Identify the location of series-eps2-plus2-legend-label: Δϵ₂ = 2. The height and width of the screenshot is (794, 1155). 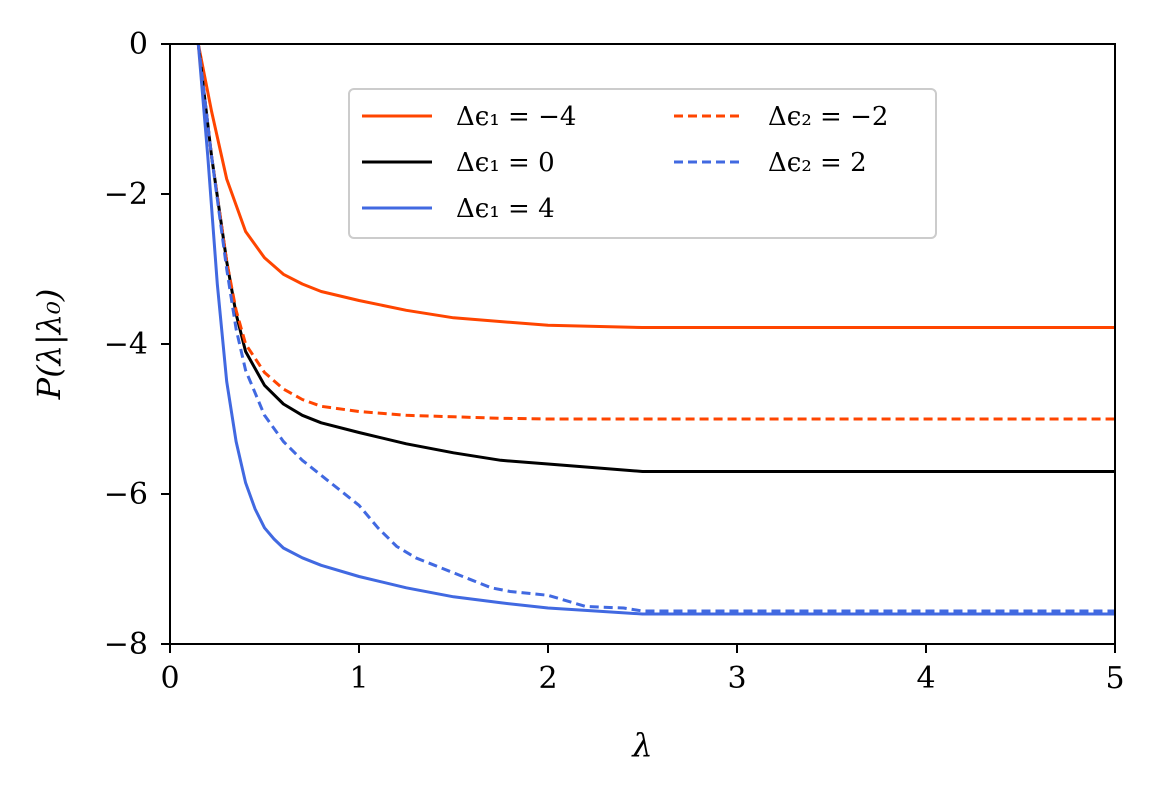
(817, 163).